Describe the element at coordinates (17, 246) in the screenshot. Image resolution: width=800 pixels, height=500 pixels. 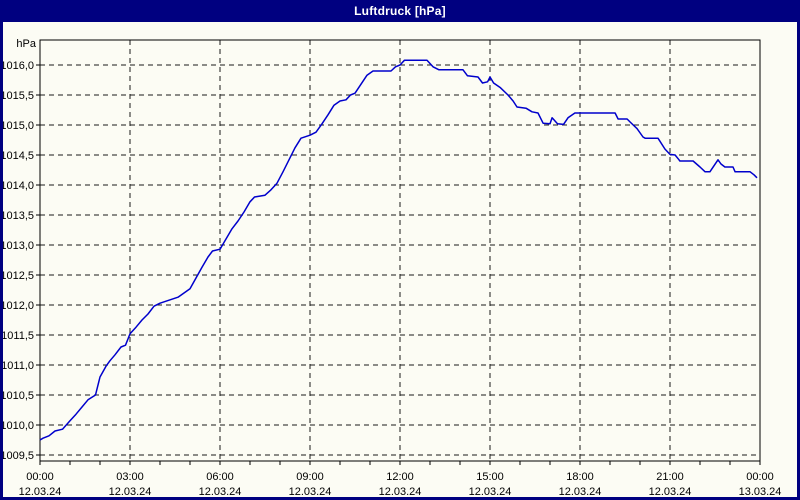
I see `y-axis-label: 1013,0` at that location.